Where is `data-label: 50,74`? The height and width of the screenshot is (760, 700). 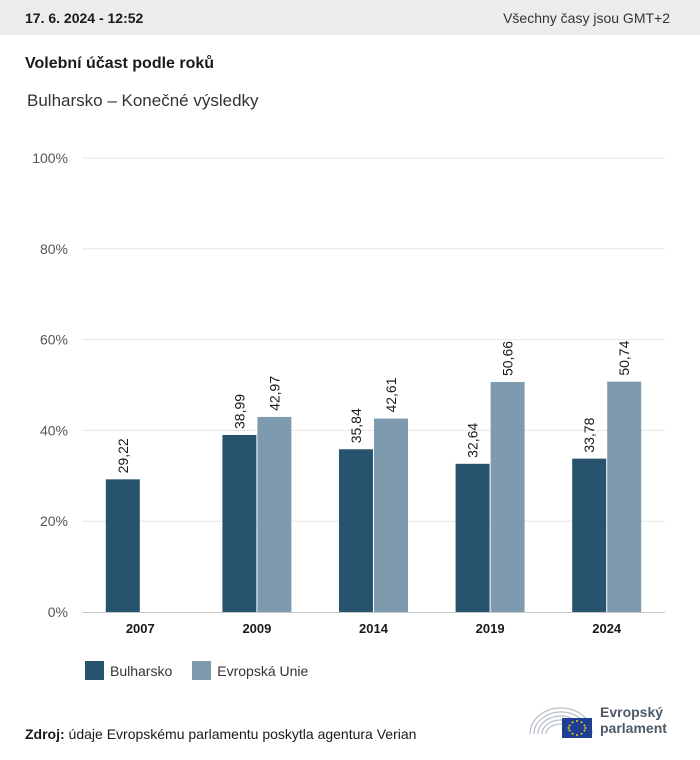
data-label: 50,74 is located at coordinates (624, 357).